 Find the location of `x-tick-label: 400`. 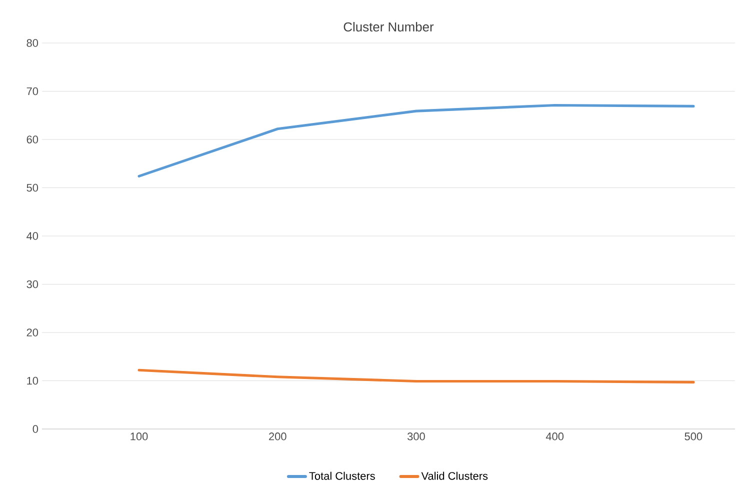

x-tick-label: 400 is located at coordinates (555, 436).